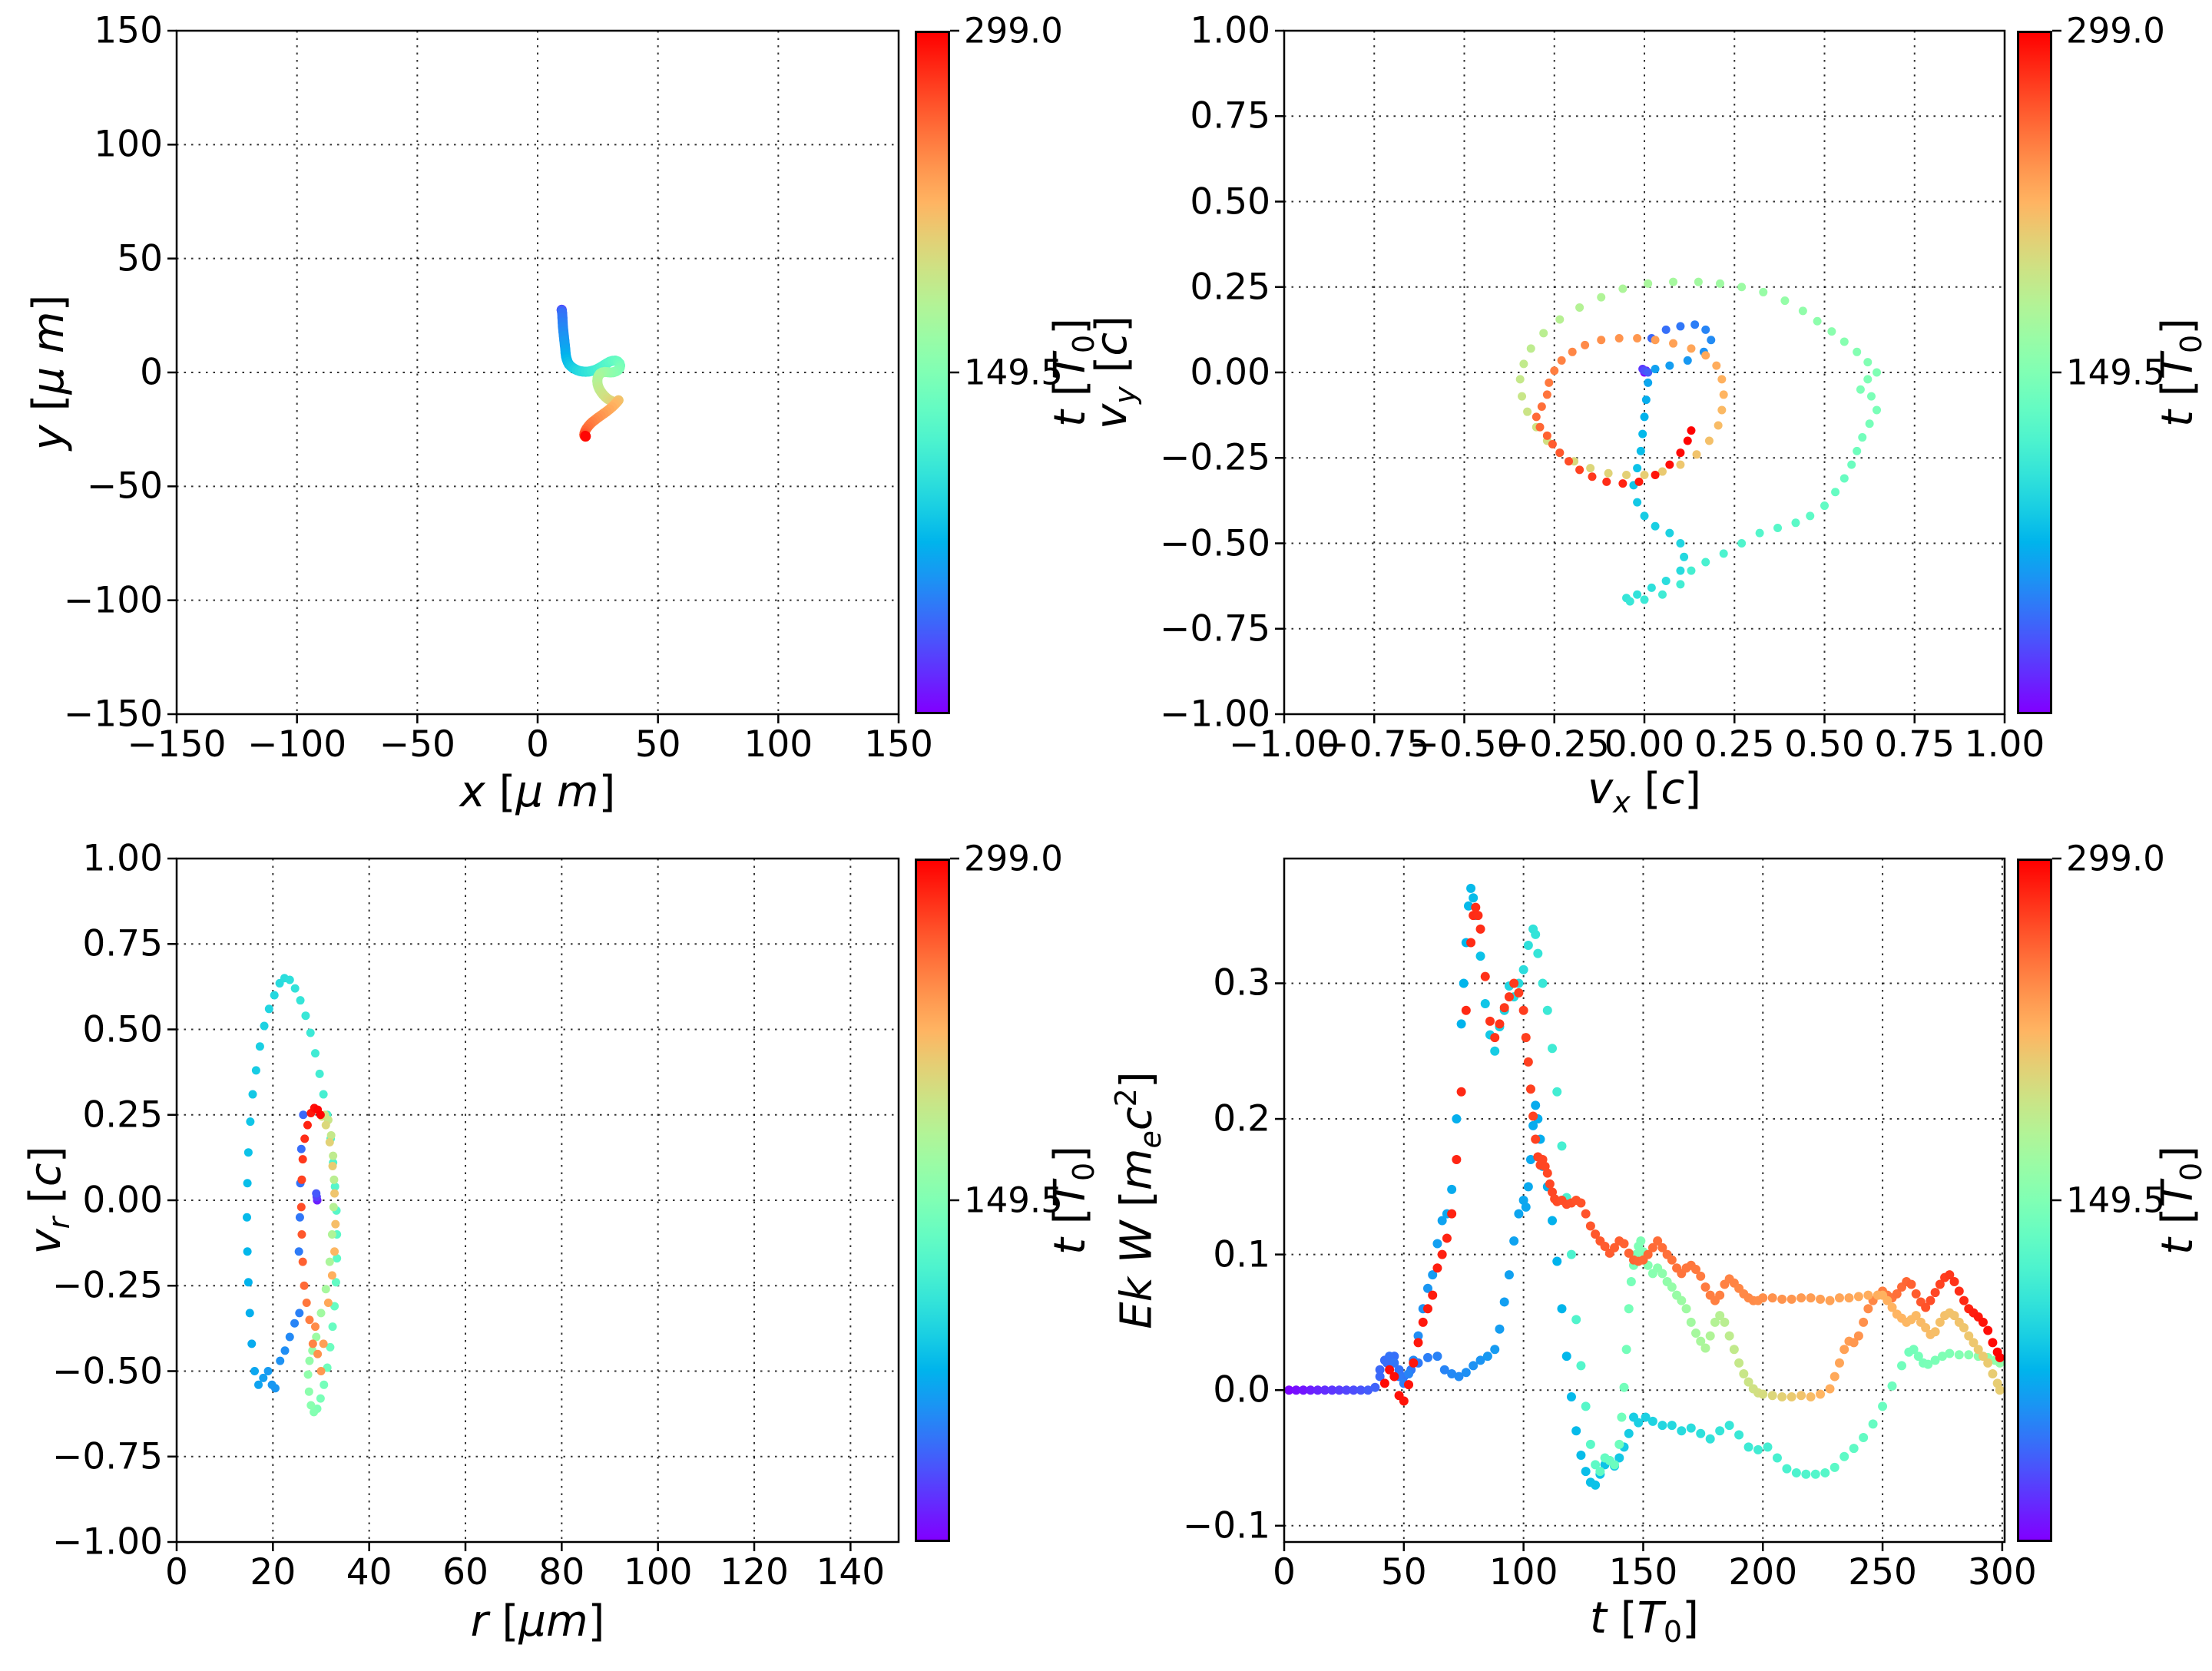 The height and width of the screenshot is (1671, 2212). What do you see at coordinates (2116, 372) in the screenshot?
I see `colorbar-tick-label: 149.5` at bounding box center [2116, 372].